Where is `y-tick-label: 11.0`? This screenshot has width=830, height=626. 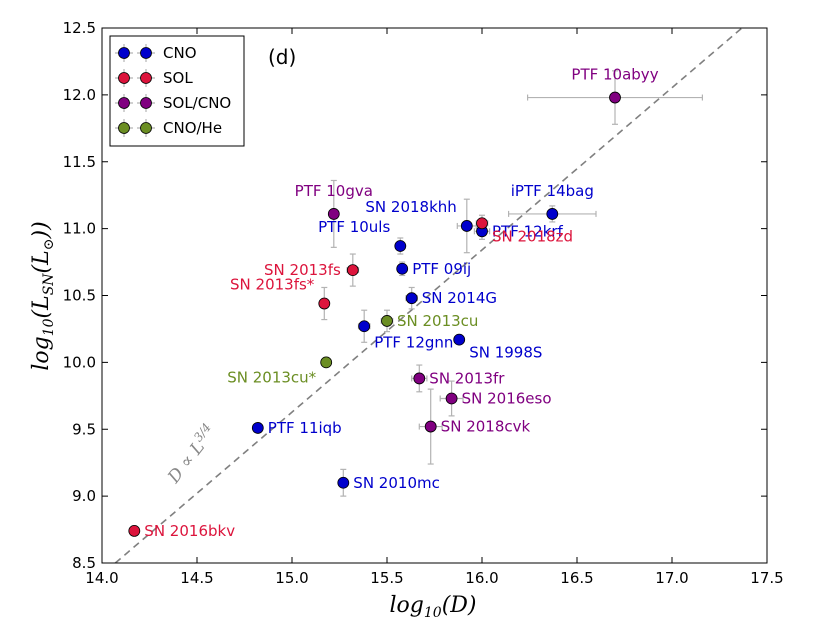 y-tick-label: 11.0 is located at coordinates (79, 229).